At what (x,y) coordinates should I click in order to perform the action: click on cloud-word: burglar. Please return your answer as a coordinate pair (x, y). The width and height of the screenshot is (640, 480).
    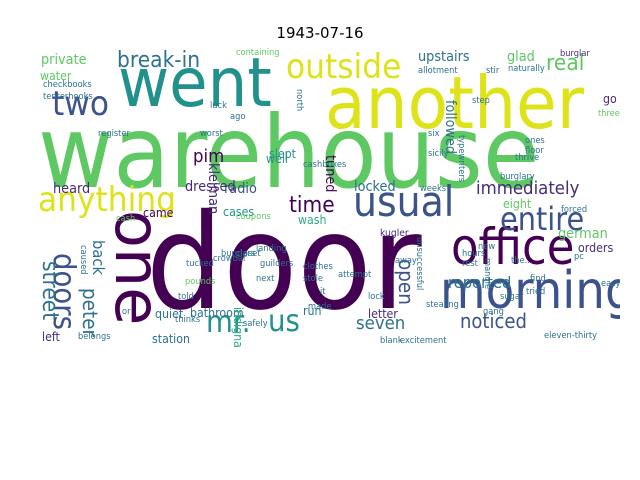
    Looking at the image, I should click on (575, 54).